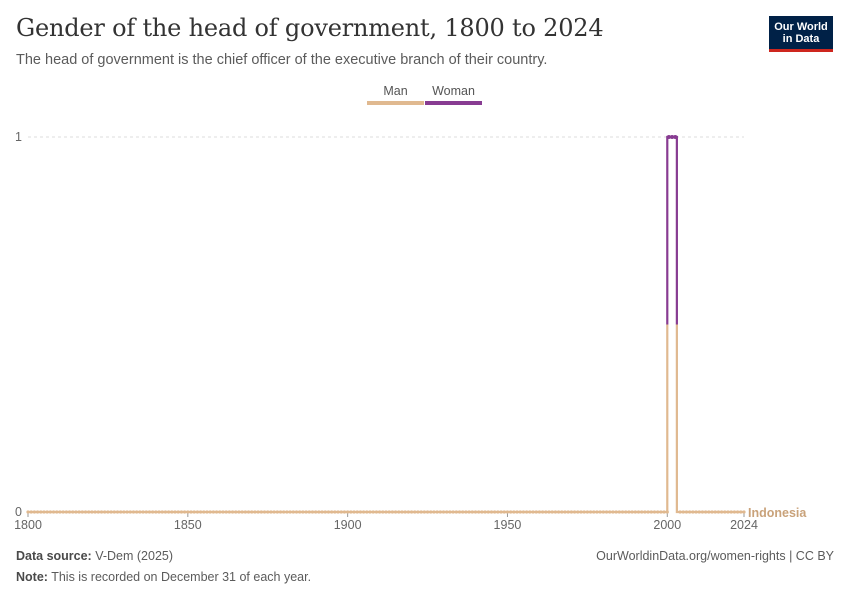 Image resolution: width=850 pixels, height=600 pixels. I want to click on entity-label: Indonesia, so click(777, 513).